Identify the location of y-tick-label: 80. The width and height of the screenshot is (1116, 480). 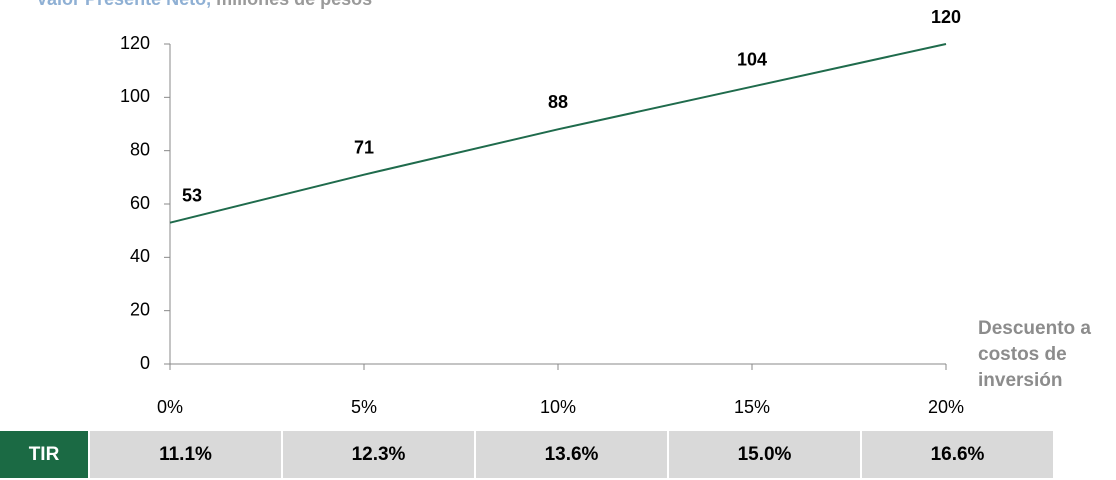
(140, 149).